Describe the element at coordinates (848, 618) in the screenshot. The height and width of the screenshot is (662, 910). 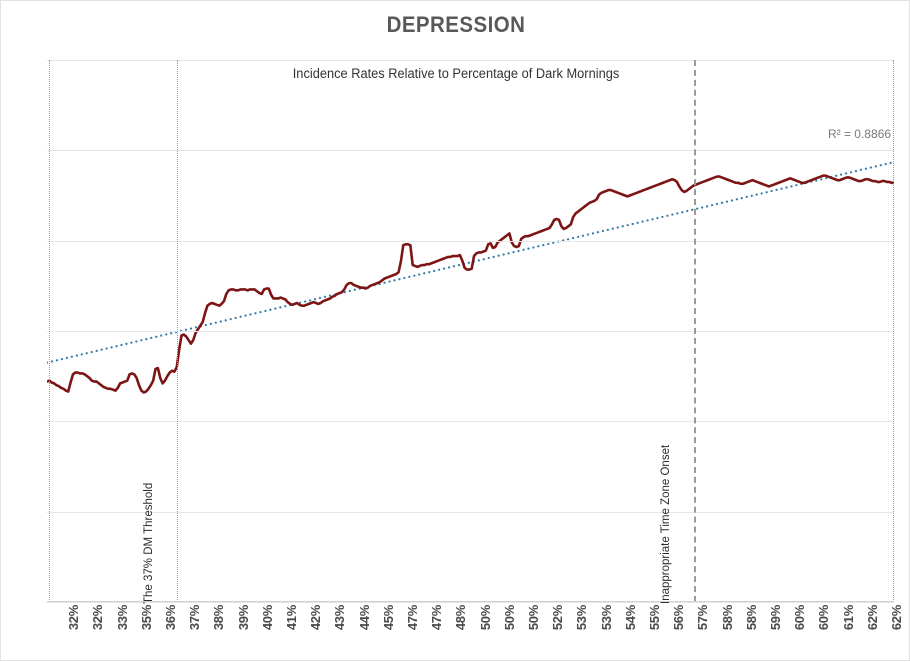
I see `x-axis-tick-label: 61%` at that location.